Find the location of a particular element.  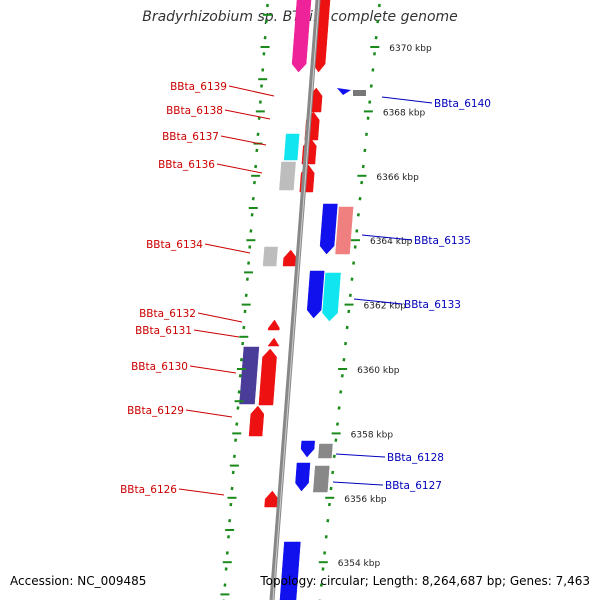

scale-label-6370: 6370 kbp is located at coordinates (410, 49).